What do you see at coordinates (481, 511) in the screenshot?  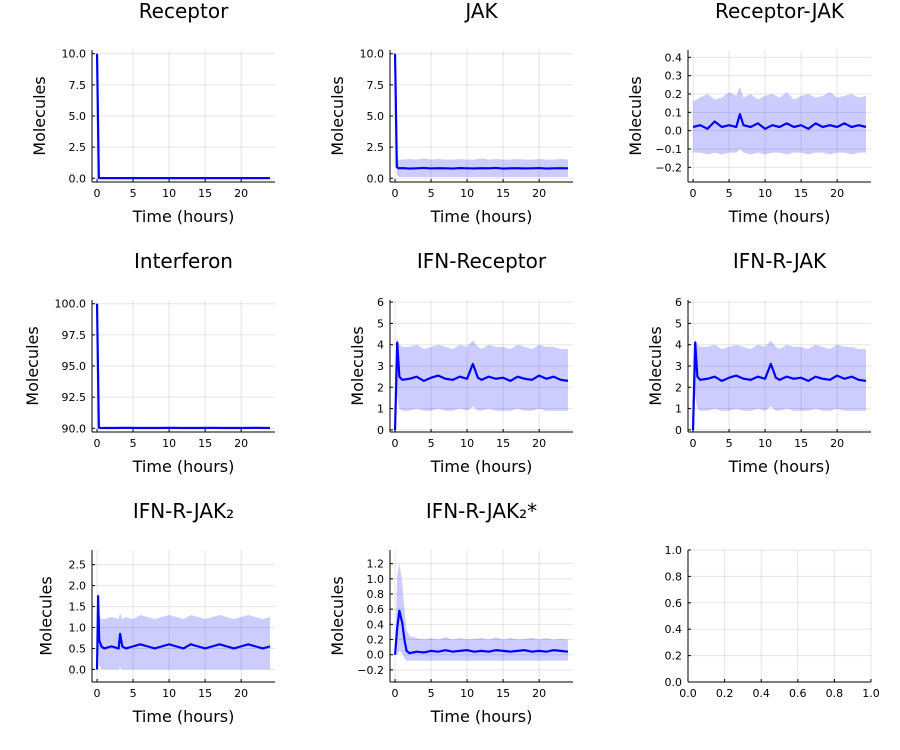 I see `subplot-title: IFN-R-JAK₂*` at bounding box center [481, 511].